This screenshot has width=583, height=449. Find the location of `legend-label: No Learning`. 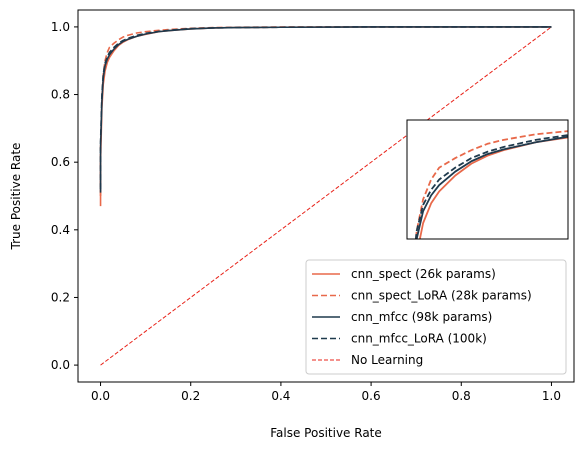

legend-label: No Learning is located at coordinates (387, 360).